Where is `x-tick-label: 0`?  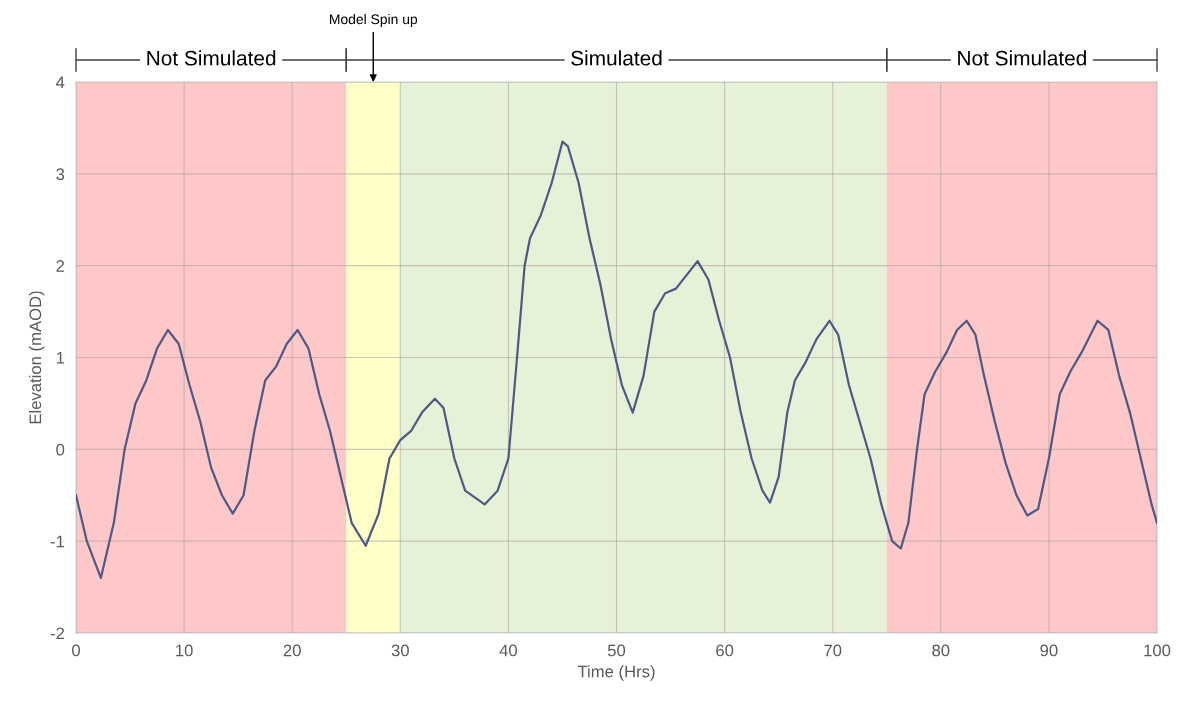
x-tick-label: 0 is located at coordinates (76, 650).